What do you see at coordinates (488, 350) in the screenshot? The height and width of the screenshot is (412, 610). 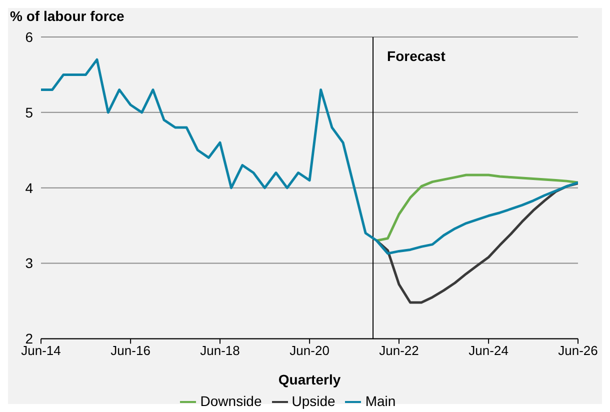 I see `x-tick-label: Jun-24` at bounding box center [488, 350].